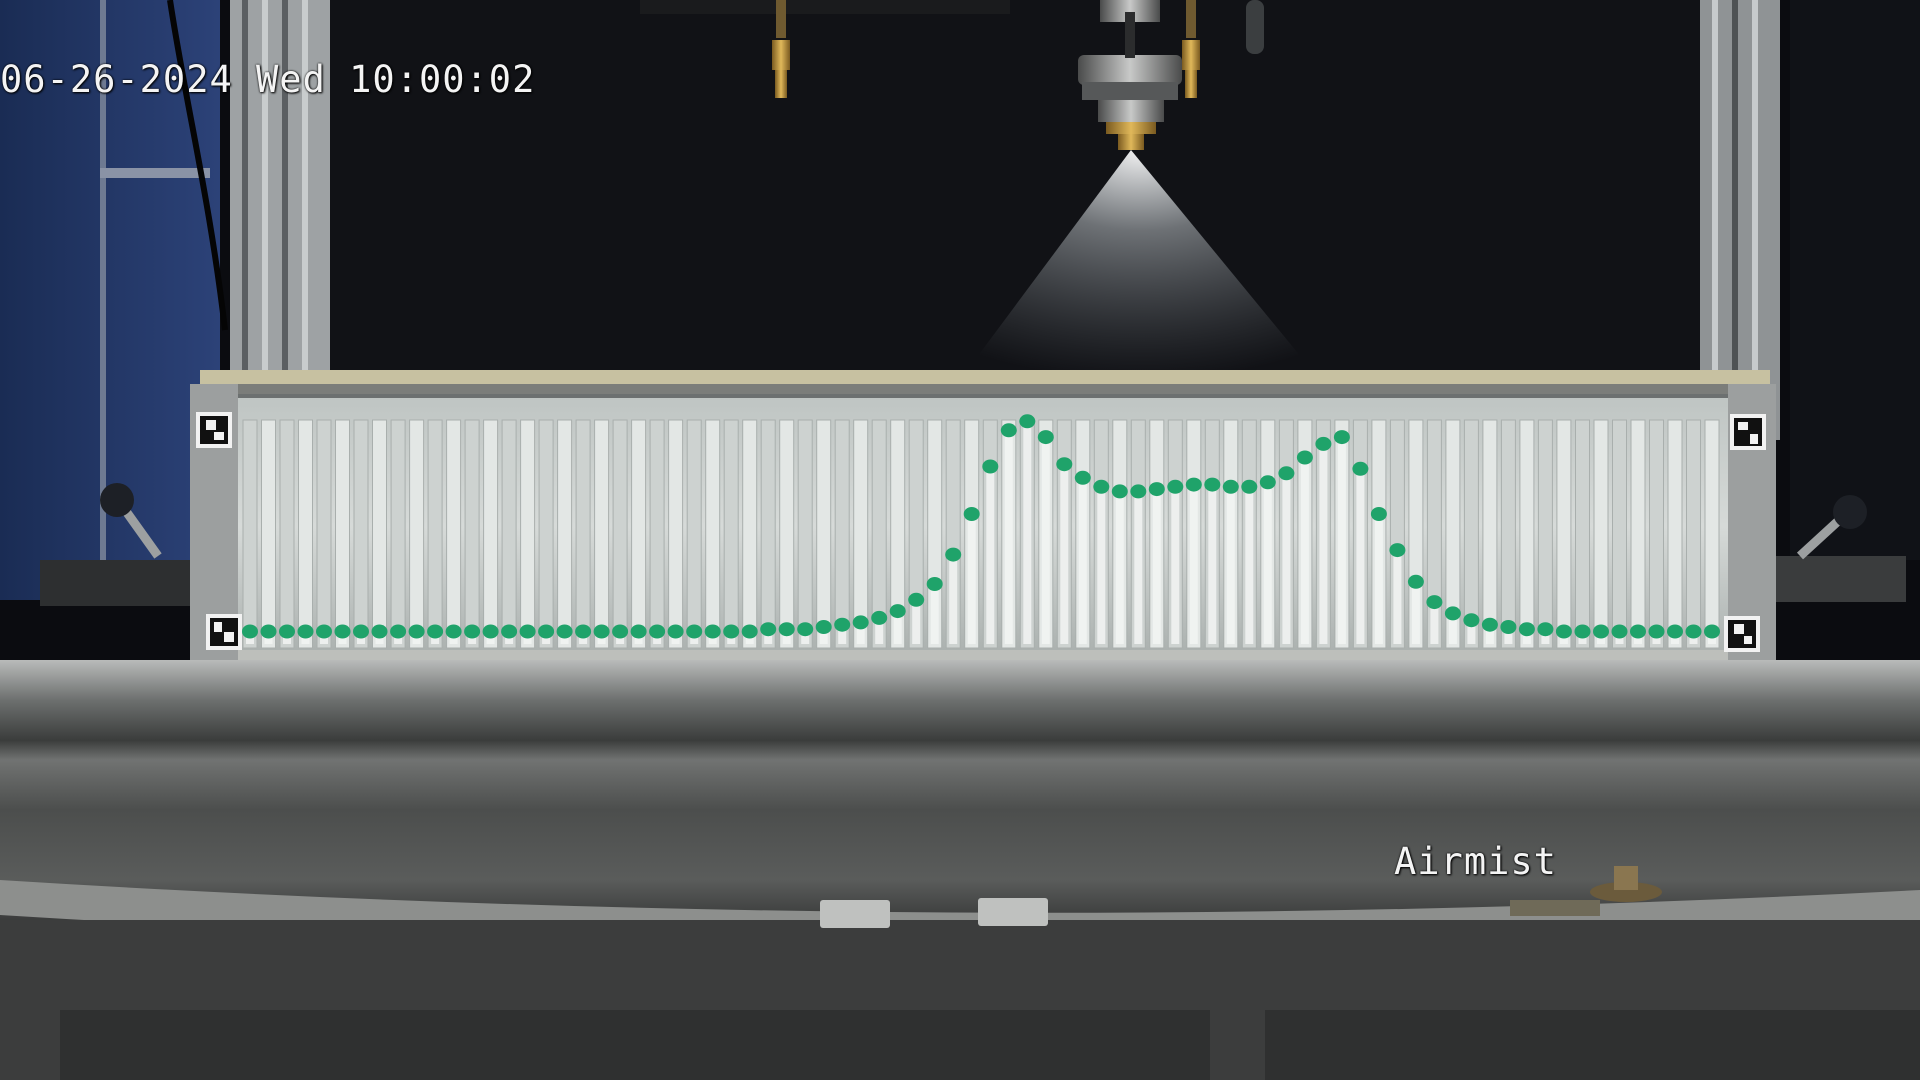 This screenshot has width=1920, height=1080. What do you see at coordinates (1255, 27) in the screenshot?
I see `hose-right` at bounding box center [1255, 27].